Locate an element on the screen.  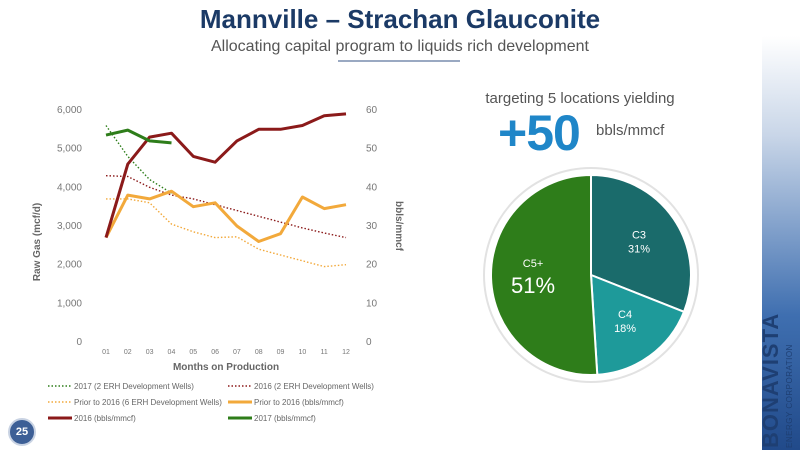
x-tick-label: 08 is located at coordinates (259, 352).